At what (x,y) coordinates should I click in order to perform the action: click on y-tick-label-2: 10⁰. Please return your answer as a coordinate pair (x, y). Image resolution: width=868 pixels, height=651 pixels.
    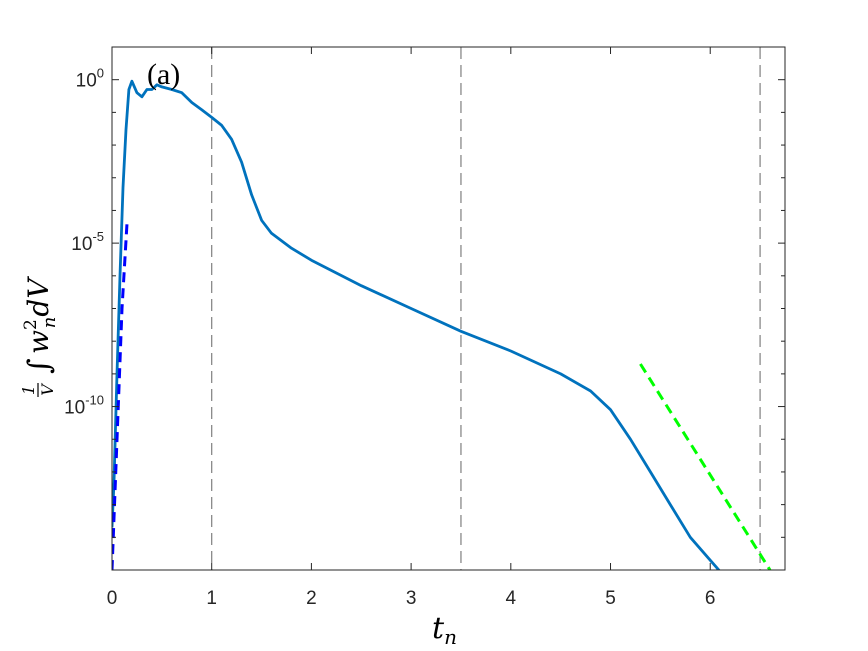
    Looking at the image, I should click on (90, 79).